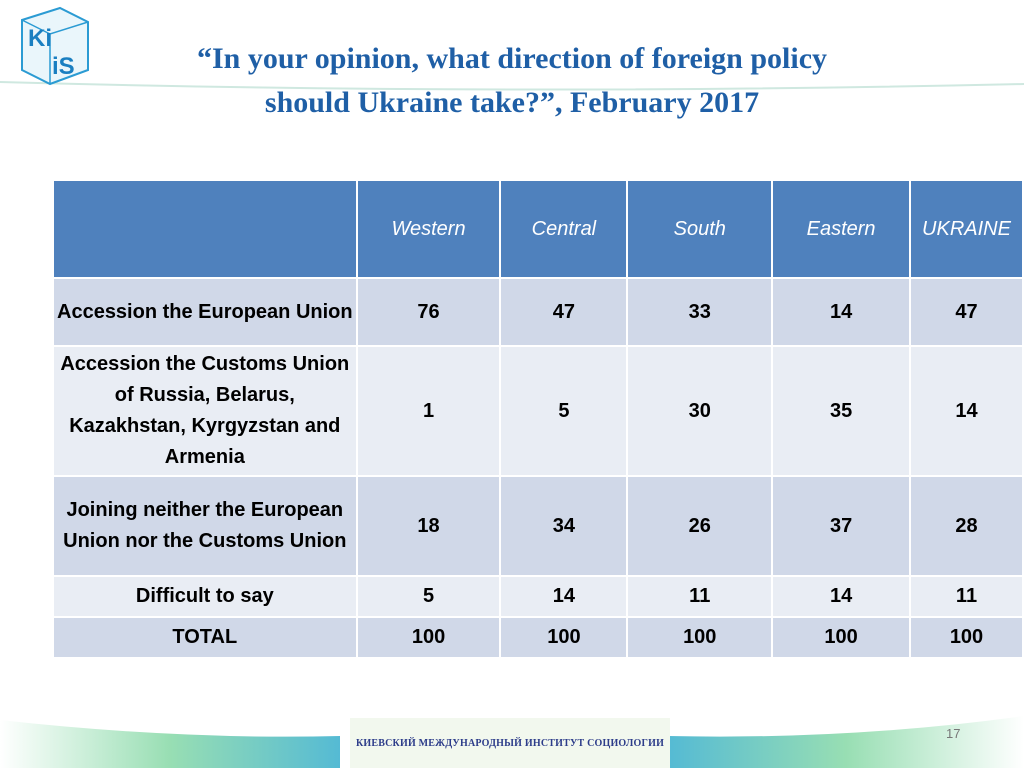 The image size is (1024, 768). Describe the element at coordinates (205, 229) in the screenshot. I see `corner-cell` at that location.